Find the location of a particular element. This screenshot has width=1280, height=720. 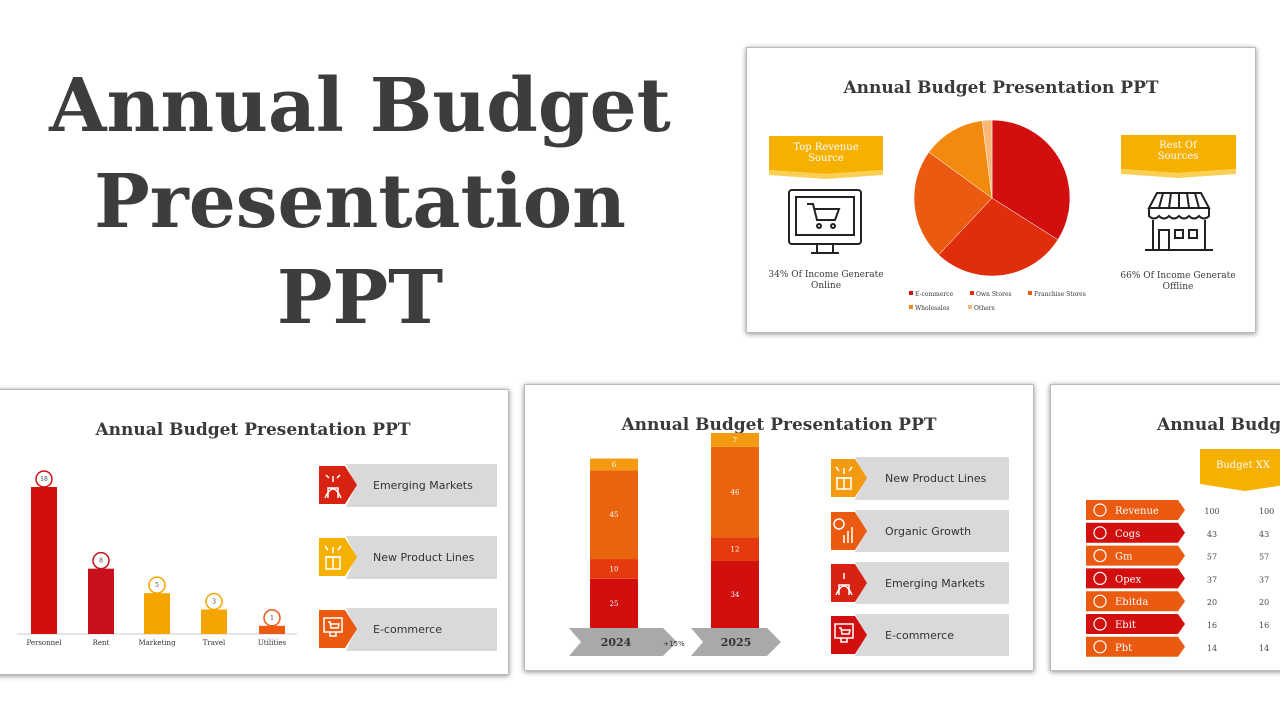

legend-ecommerce: E-commerce is located at coordinates (934, 294).